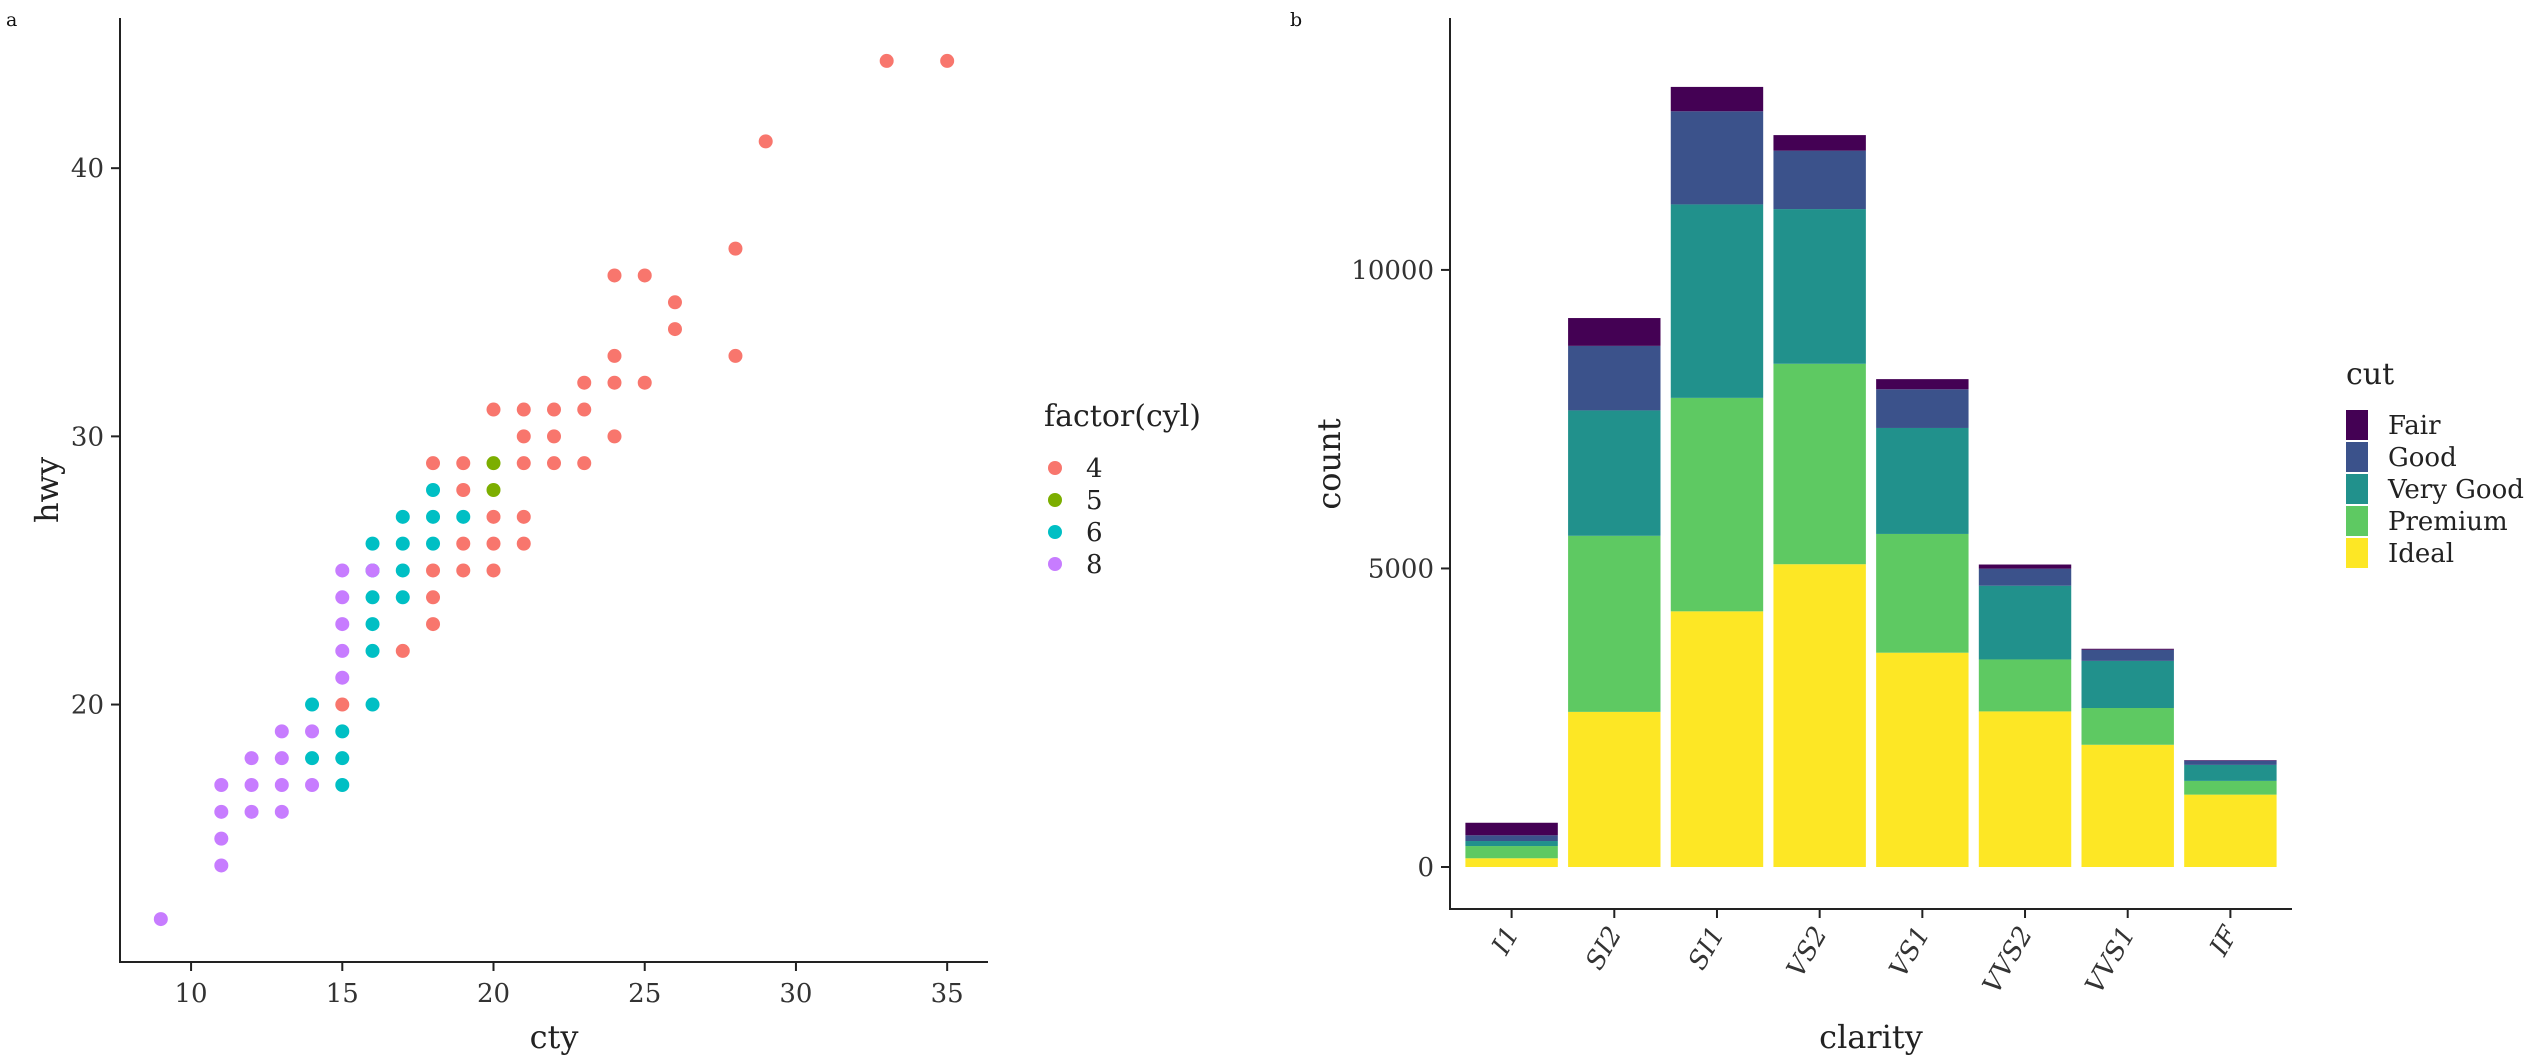 Image resolution: width=2546 pixels, height=1062 pixels. What do you see at coordinates (11, 20) in the screenshot?
I see `panel-tag-a: a` at bounding box center [11, 20].